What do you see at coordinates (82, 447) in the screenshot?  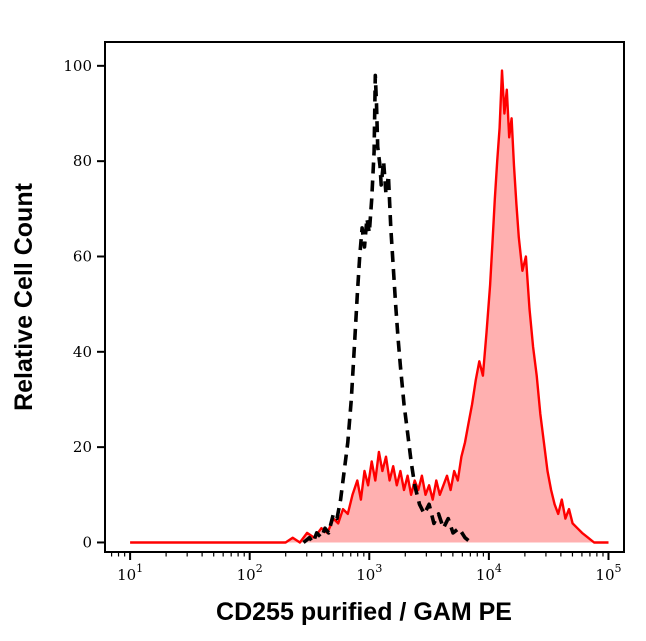 I see `y-tick-label: 20` at bounding box center [82, 447].